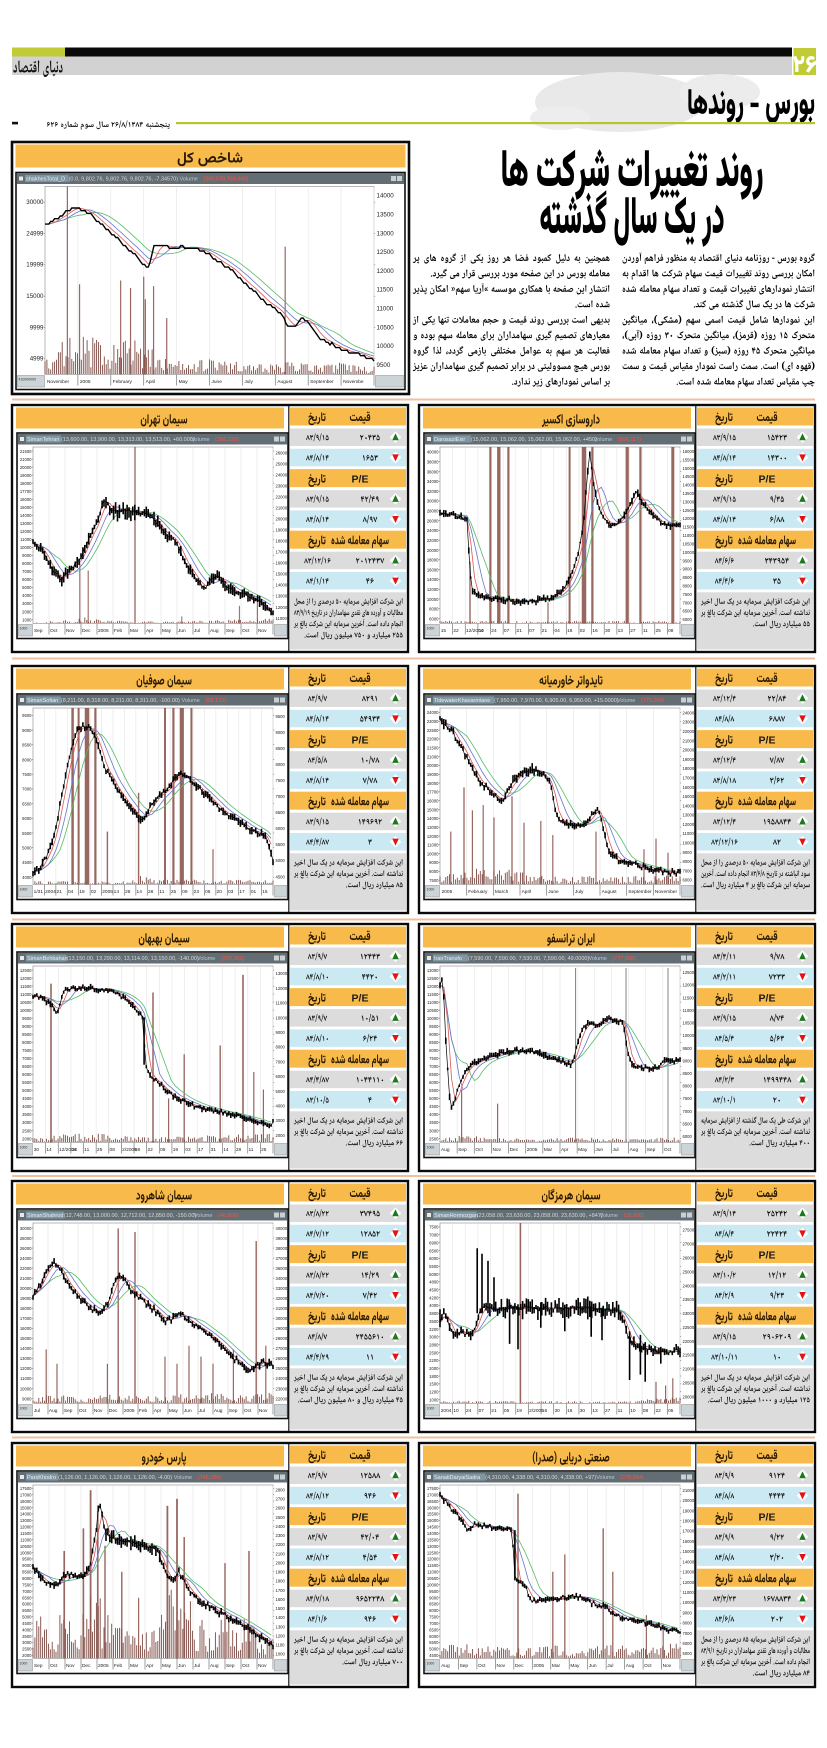 The height and width of the screenshot is (1748, 827). What do you see at coordinates (640, 892) in the screenshot?
I see `svg-text: September` at bounding box center [640, 892].